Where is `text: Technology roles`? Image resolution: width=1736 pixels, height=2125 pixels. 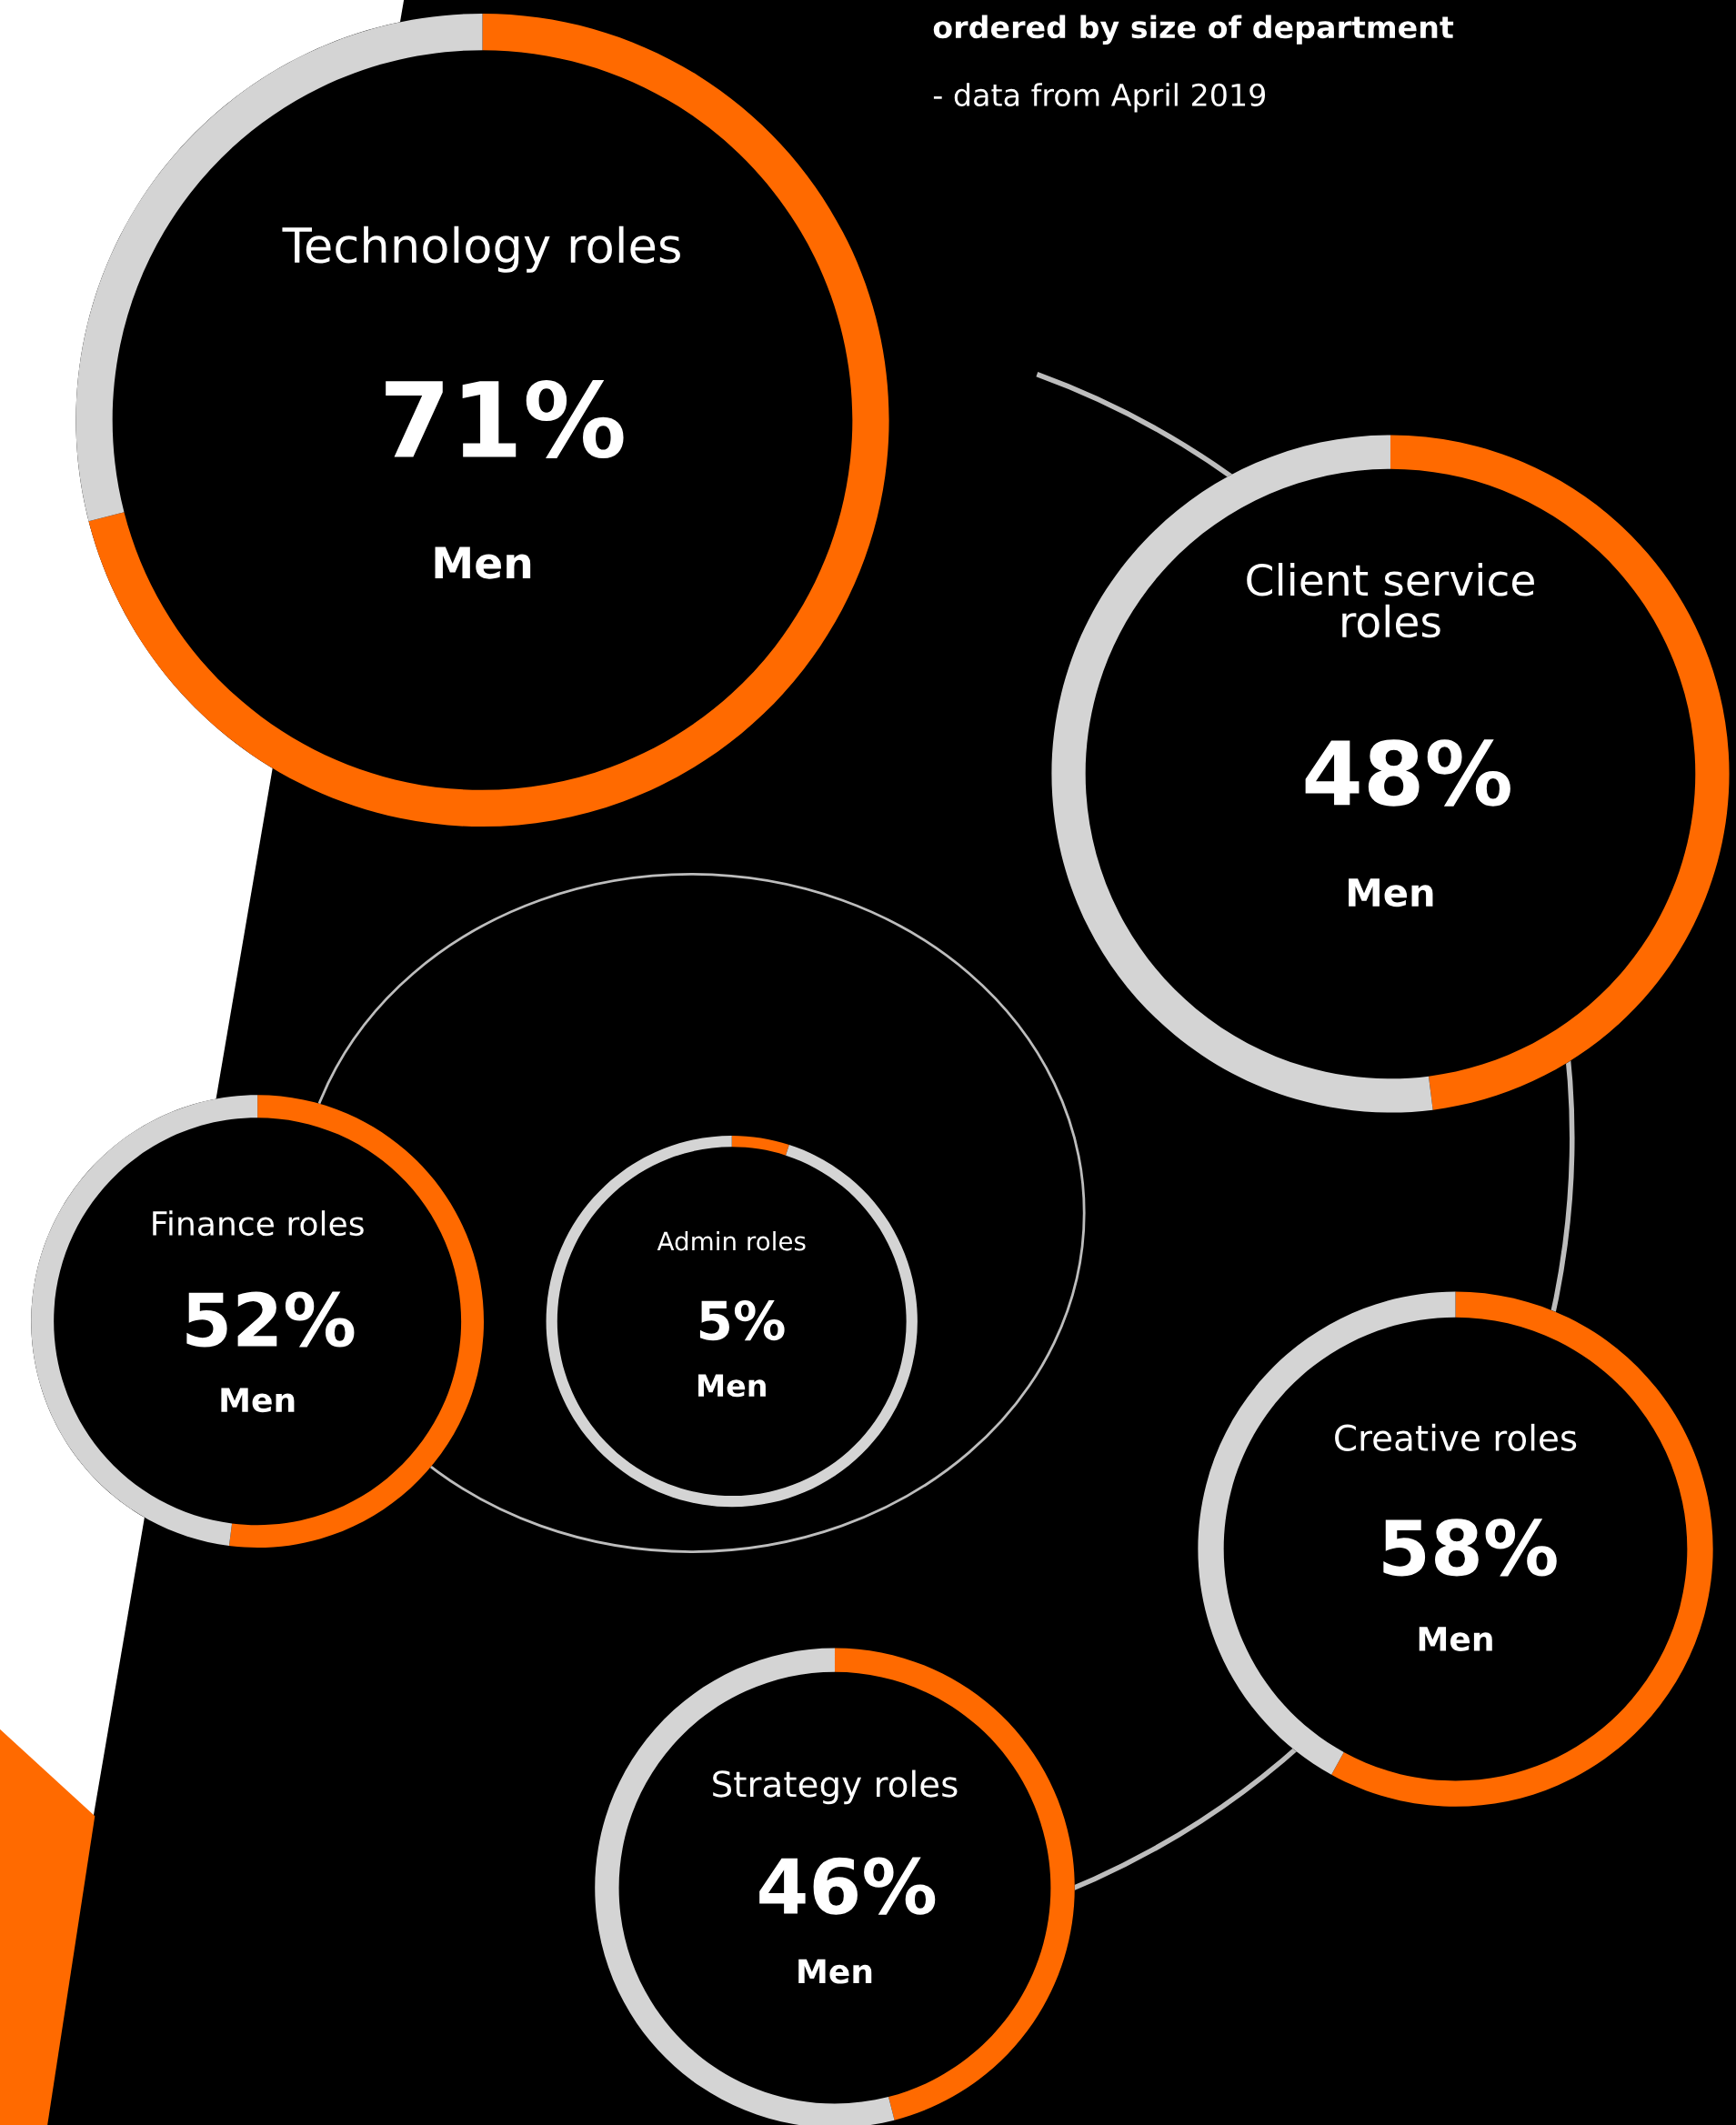
text: Technology roles is located at coordinates (481, 250).